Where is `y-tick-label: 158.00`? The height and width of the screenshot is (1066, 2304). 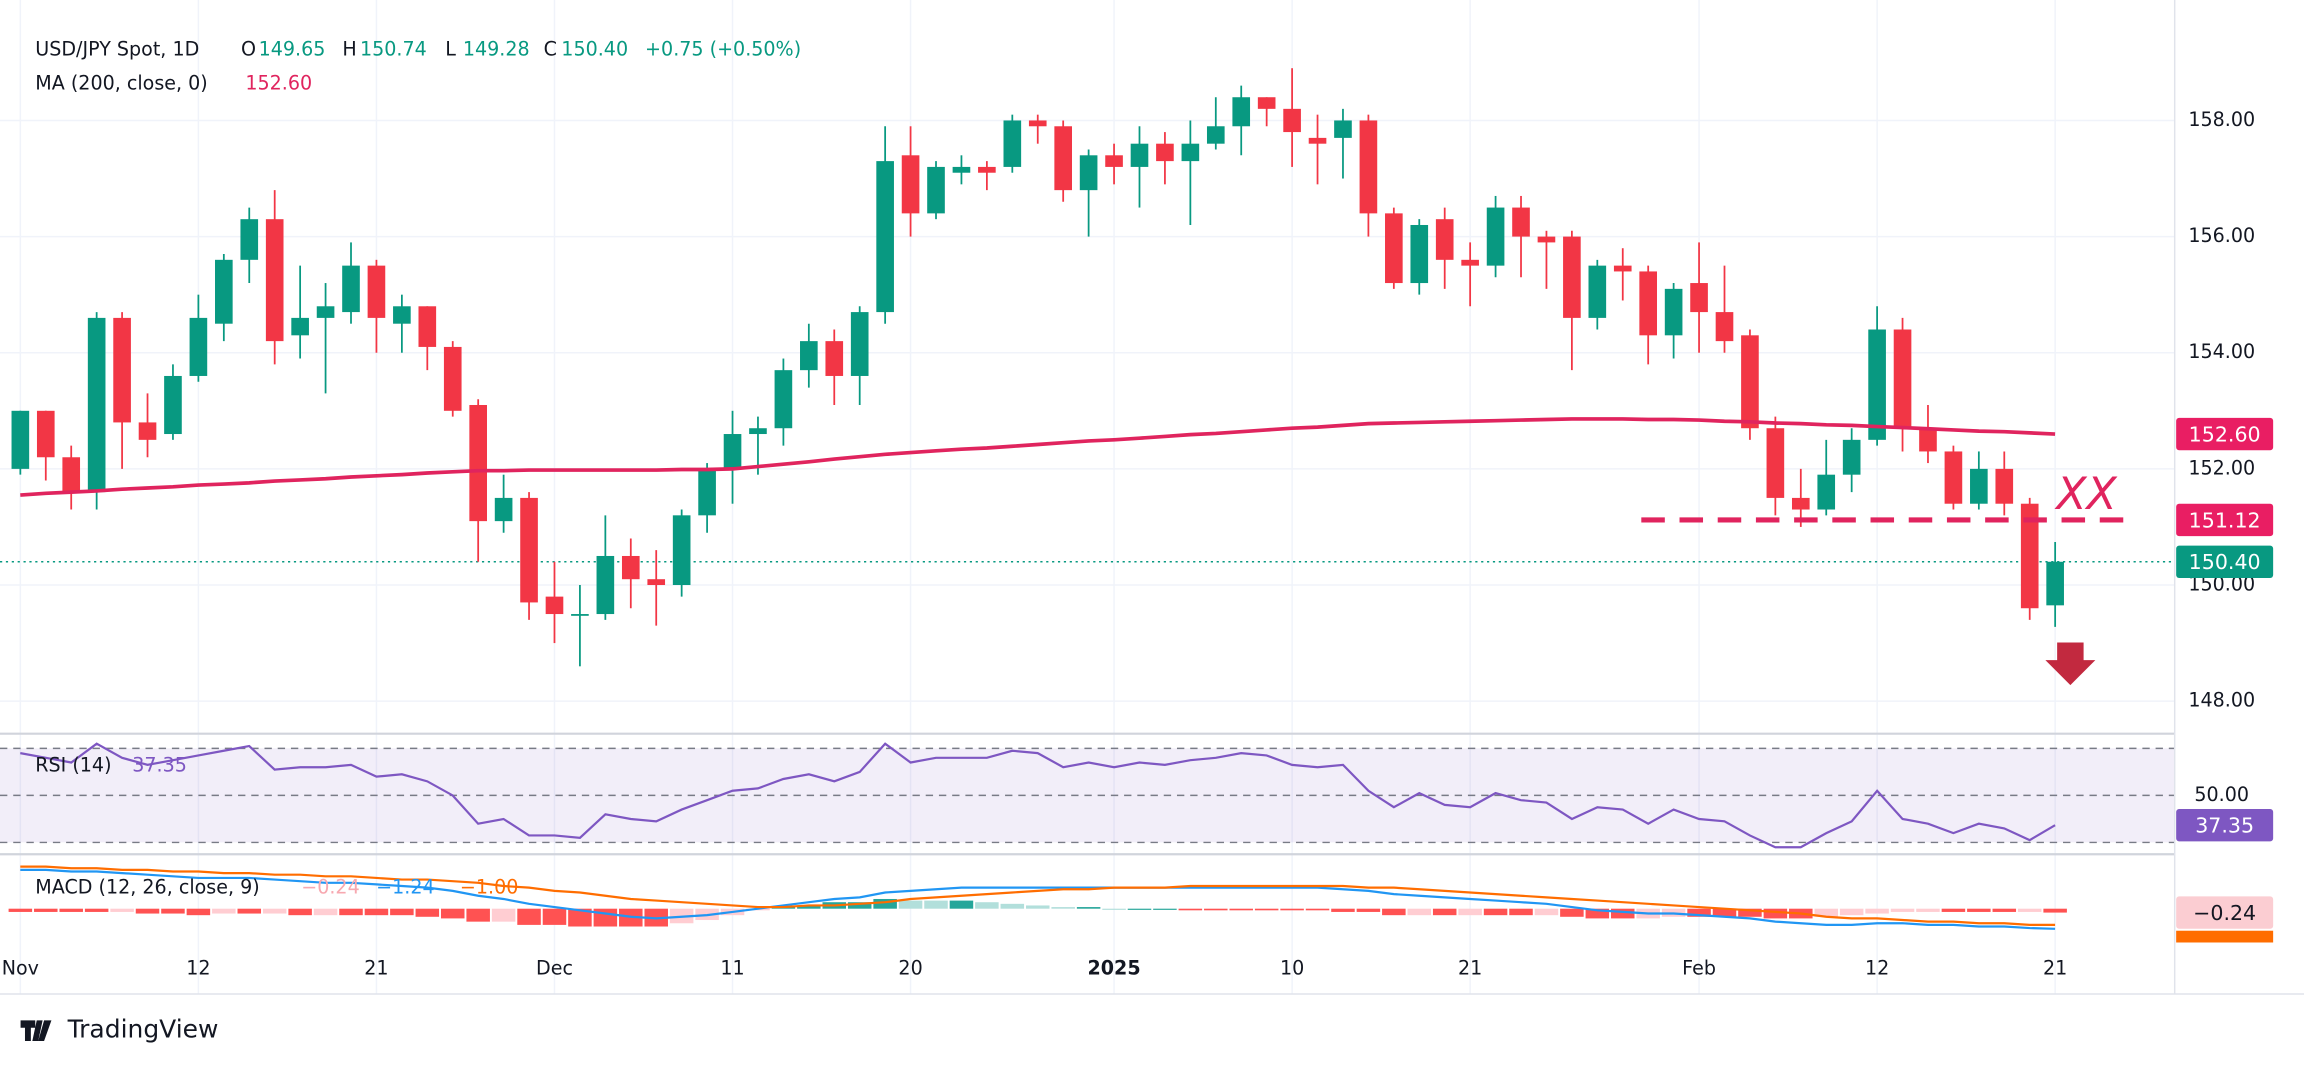 y-tick-label: 158.00 is located at coordinates (2221, 119).